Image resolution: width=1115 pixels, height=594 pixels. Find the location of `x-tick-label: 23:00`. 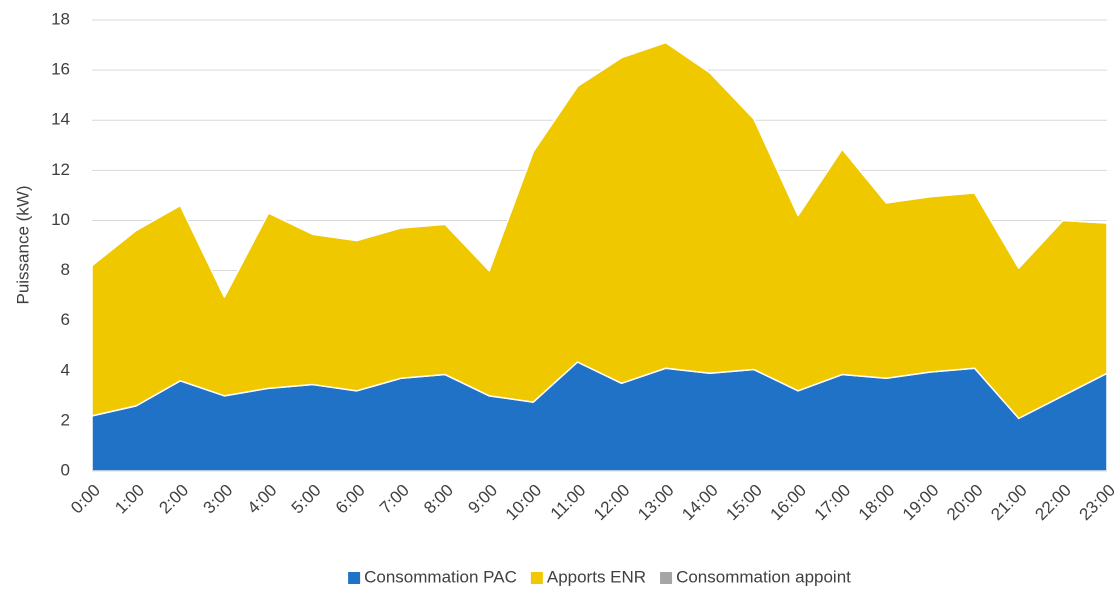

x-tick-label: 23:00 is located at coordinates (1095, 503).